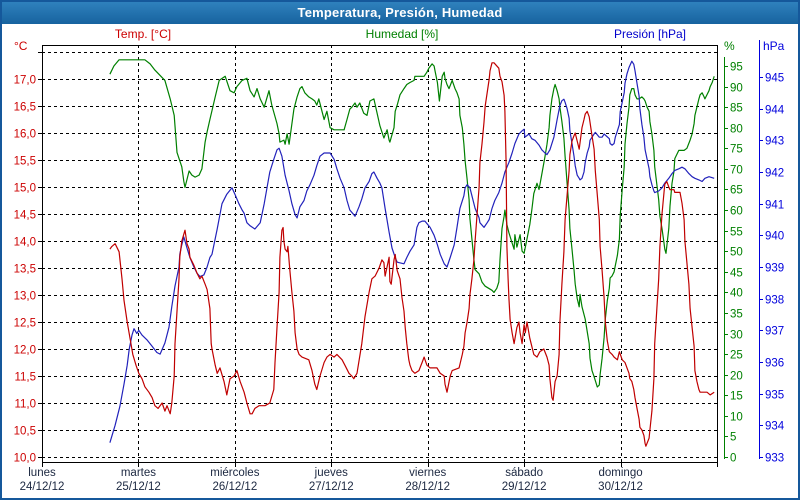 The width and height of the screenshot is (800, 500). What do you see at coordinates (25, 243) in the screenshot?
I see `temp-axis-tick-label: 14,0` at bounding box center [25, 243].